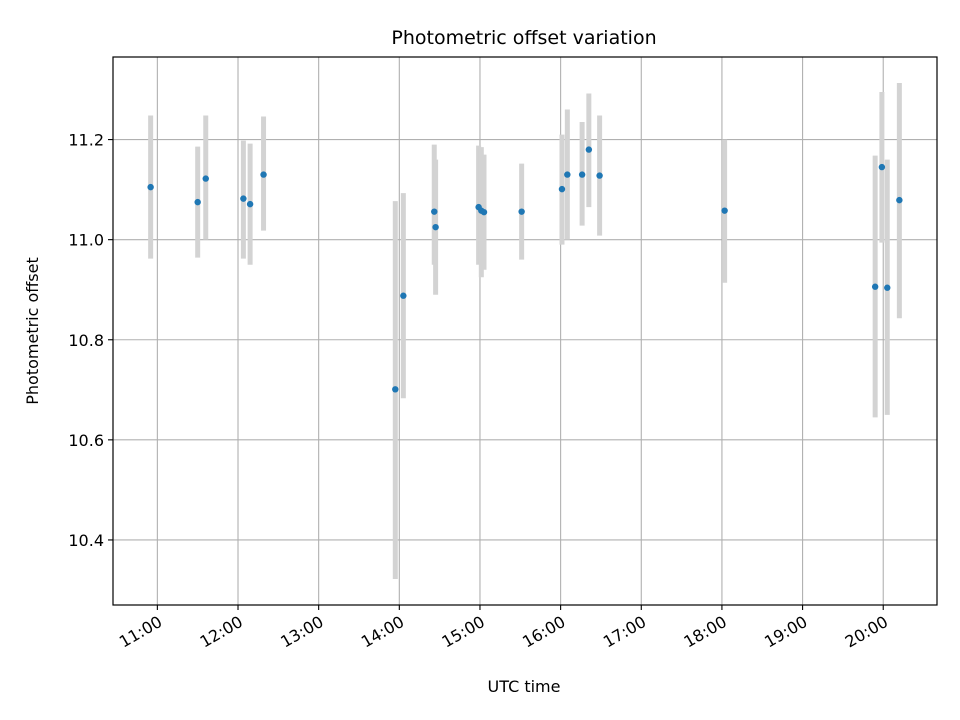 The width and height of the screenshot is (960, 720). Describe the element at coordinates (523, 38) in the screenshot. I see `chart-title: Photometric offset variation` at that location.